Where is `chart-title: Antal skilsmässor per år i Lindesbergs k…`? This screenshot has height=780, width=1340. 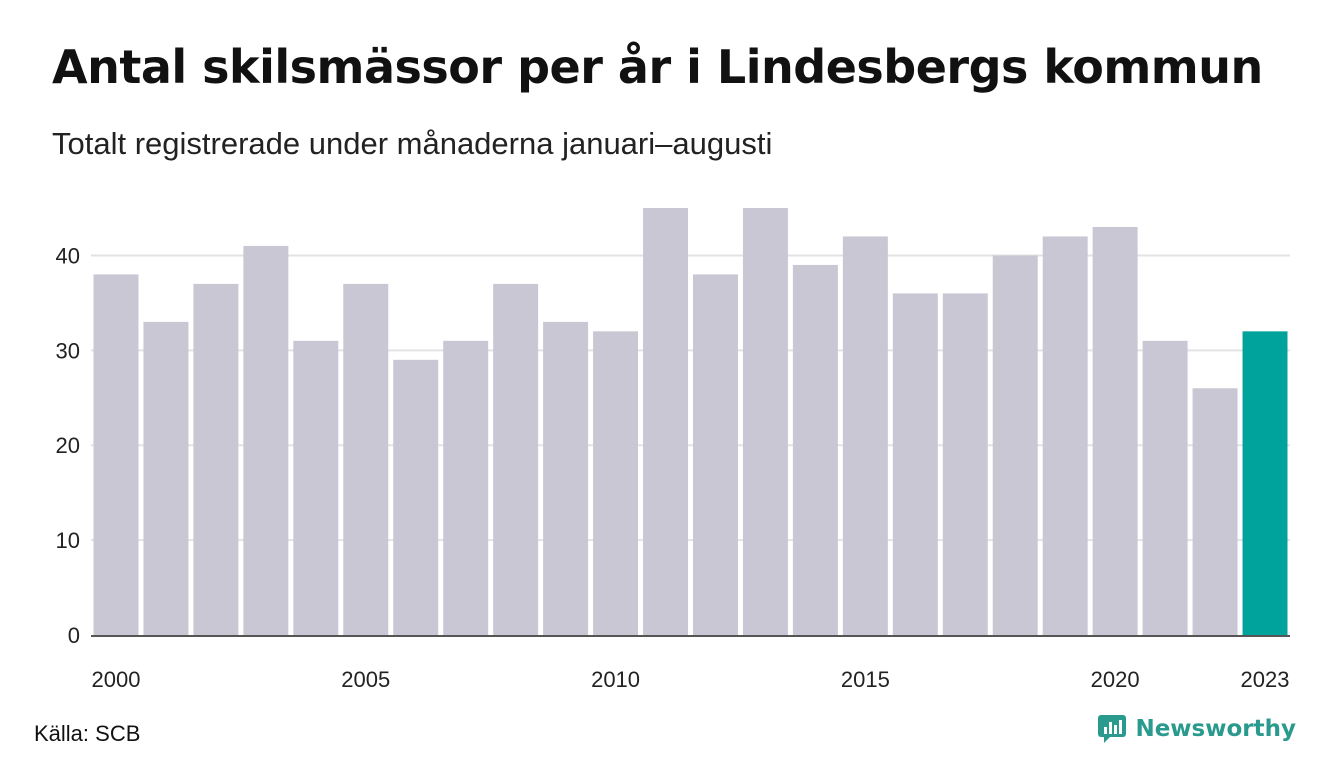
chart-title: Antal skilsmässor per år i Lindesbergs k… is located at coordinates (657, 67).